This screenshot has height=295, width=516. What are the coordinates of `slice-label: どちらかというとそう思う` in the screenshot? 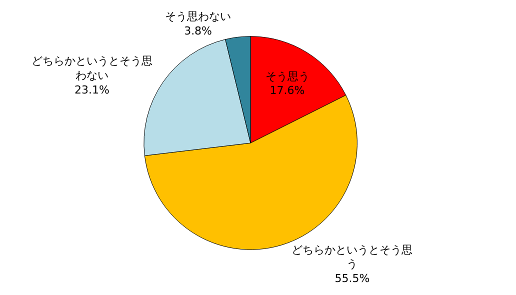 It's located at (352, 257).